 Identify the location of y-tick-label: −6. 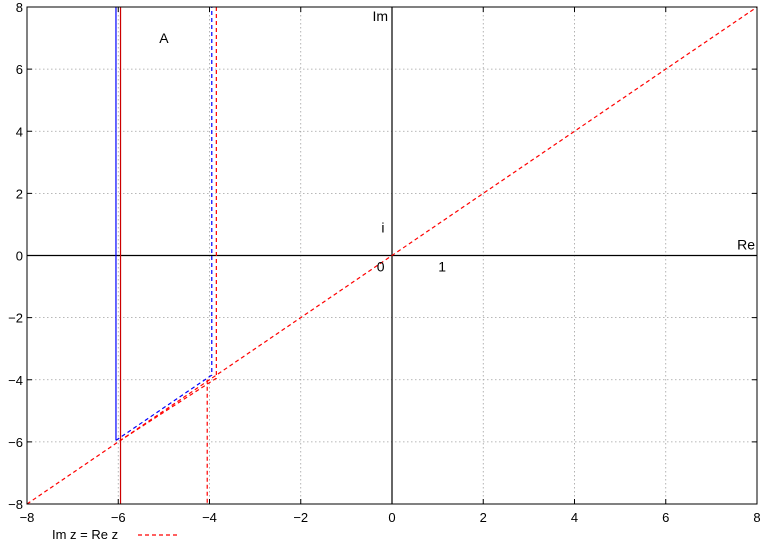
(15, 442).